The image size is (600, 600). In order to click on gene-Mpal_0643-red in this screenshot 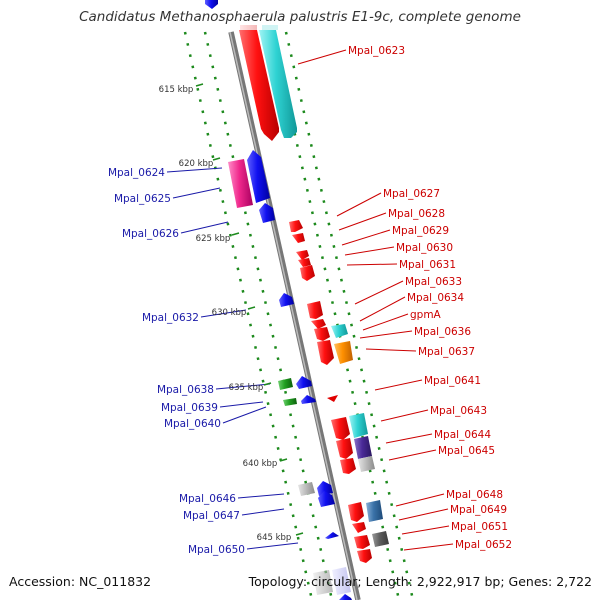, I will do `click(340, 428)`.